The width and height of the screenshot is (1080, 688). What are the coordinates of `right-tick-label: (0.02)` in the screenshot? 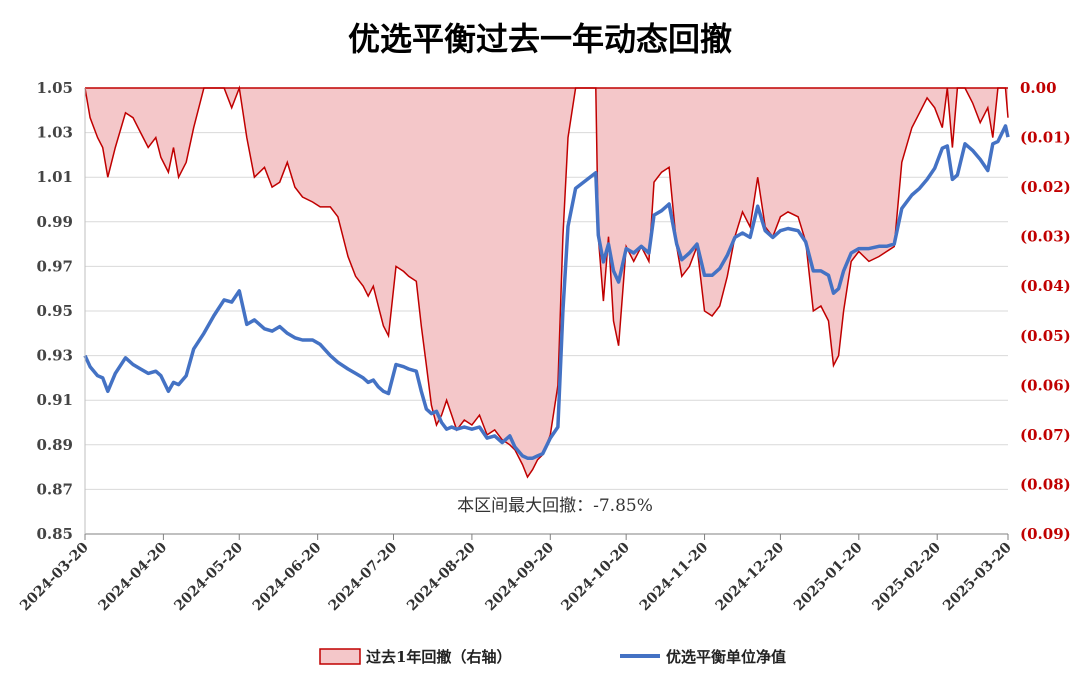 It's located at (1045, 187).